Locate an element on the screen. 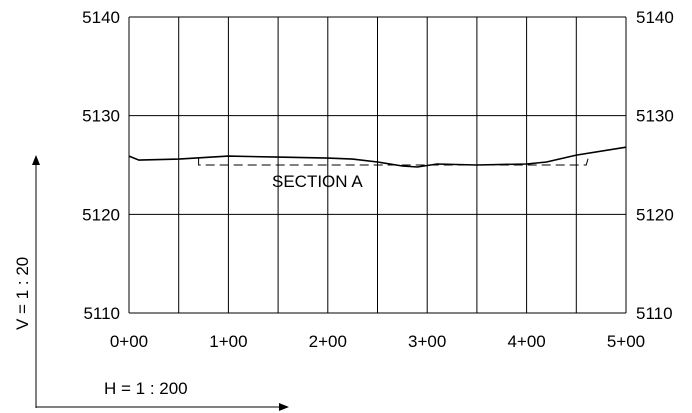  horizontal-scale-label: H = 1 : 200 is located at coordinates (146, 388).